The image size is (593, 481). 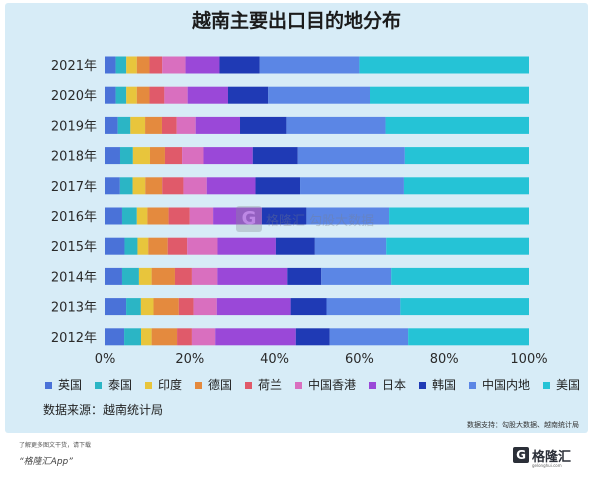 I want to click on x-tick-label: 40%, so click(x=274, y=359).